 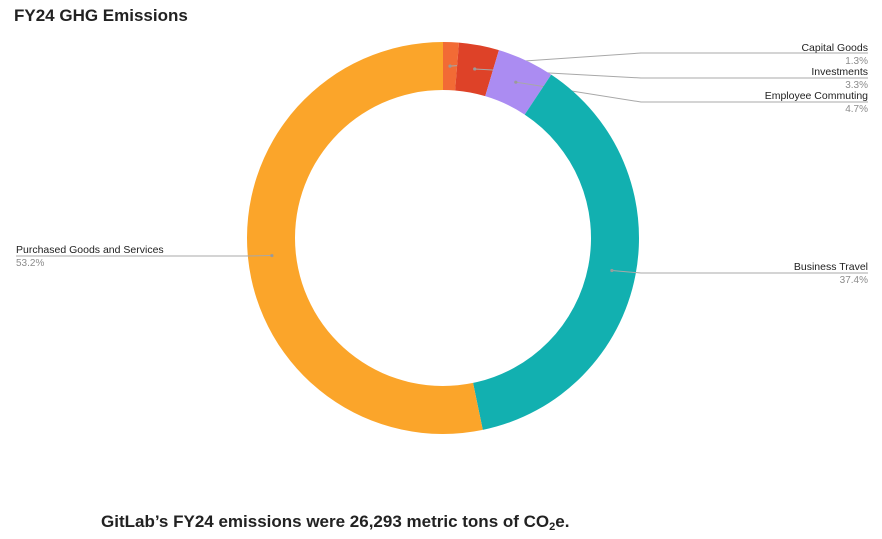 What do you see at coordinates (816, 96) in the screenshot?
I see `label-employee-commuting: Employee Commuting` at bounding box center [816, 96].